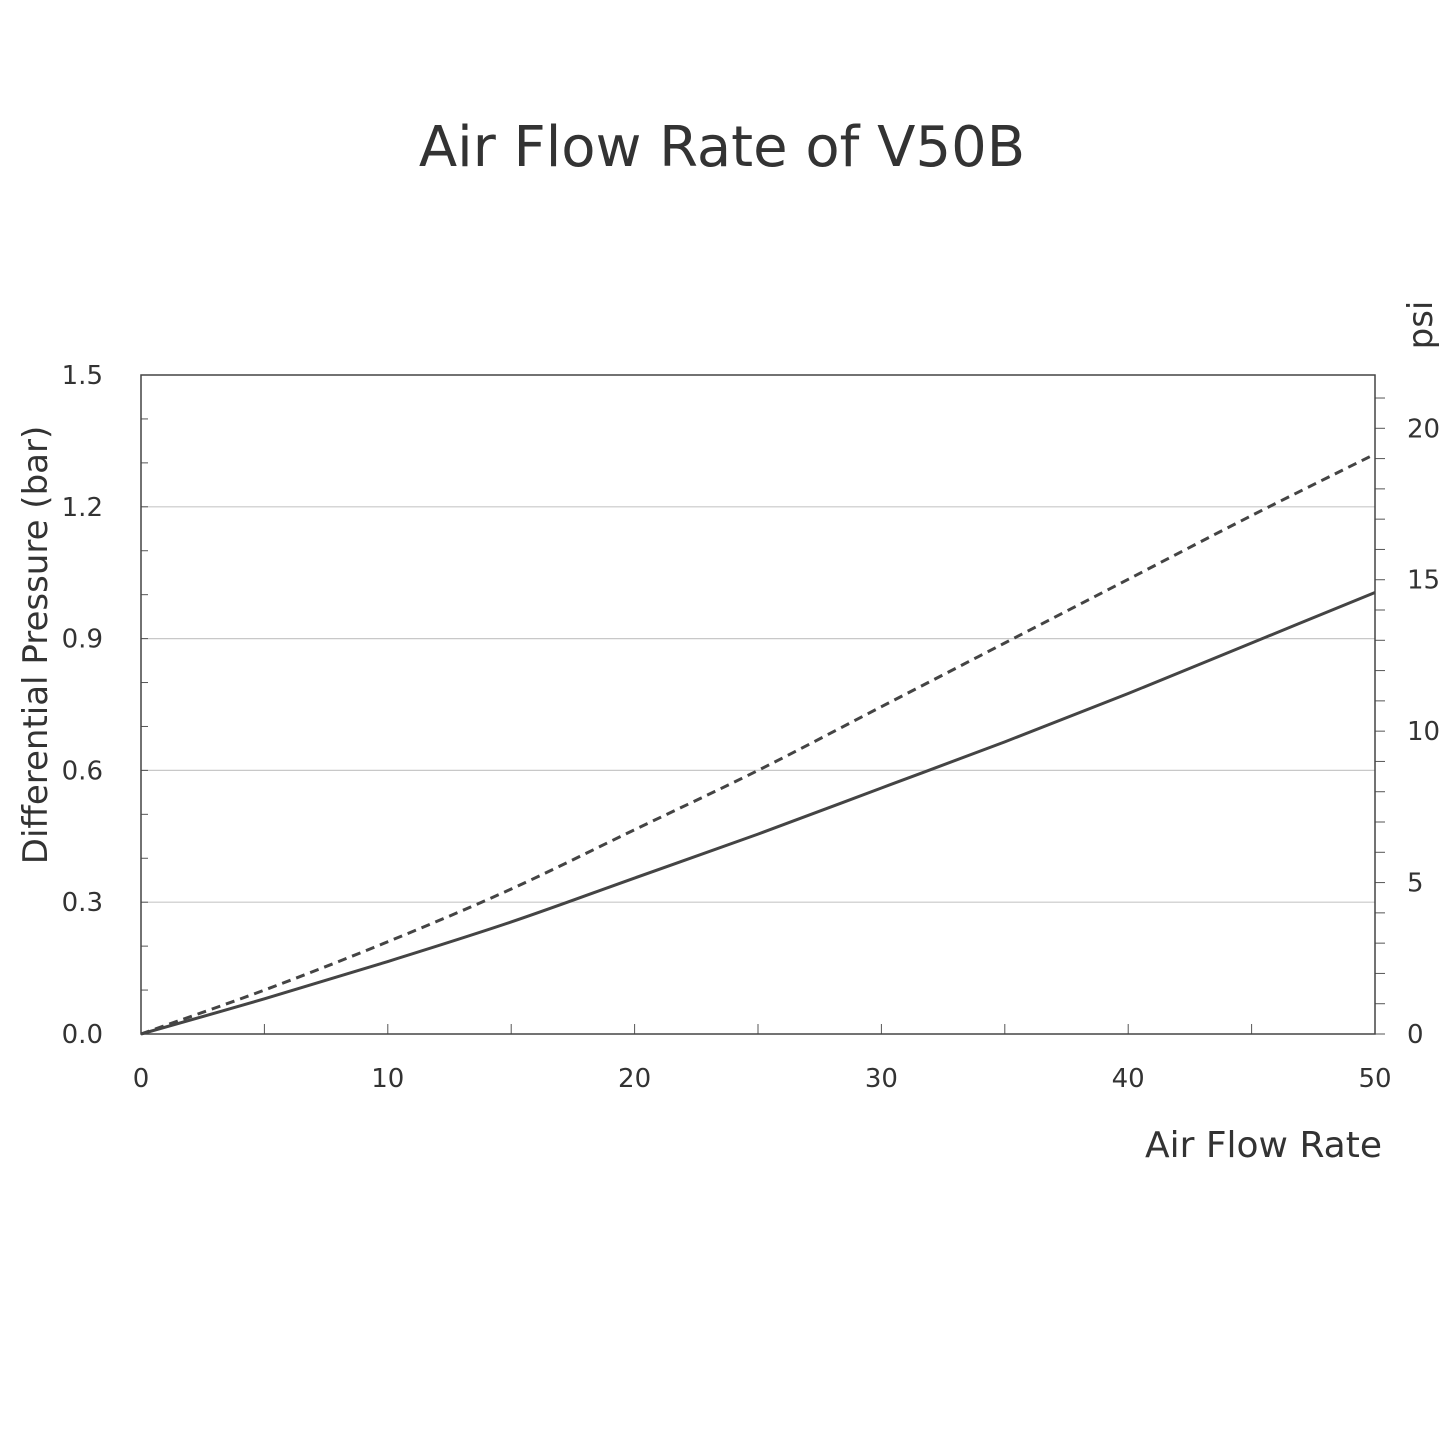 The height and width of the screenshot is (1445, 1445). Describe the element at coordinates (1128, 1079) in the screenshot. I see `x-tick-label: 40` at that location.